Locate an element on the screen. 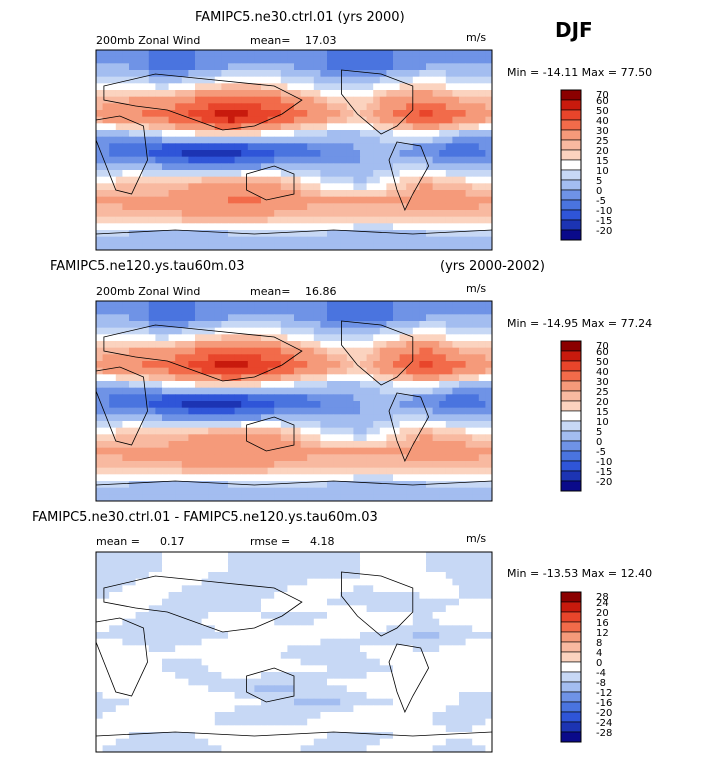 The height and width of the screenshot is (763, 715). panel2-mean-label: mean= is located at coordinates (270, 291).